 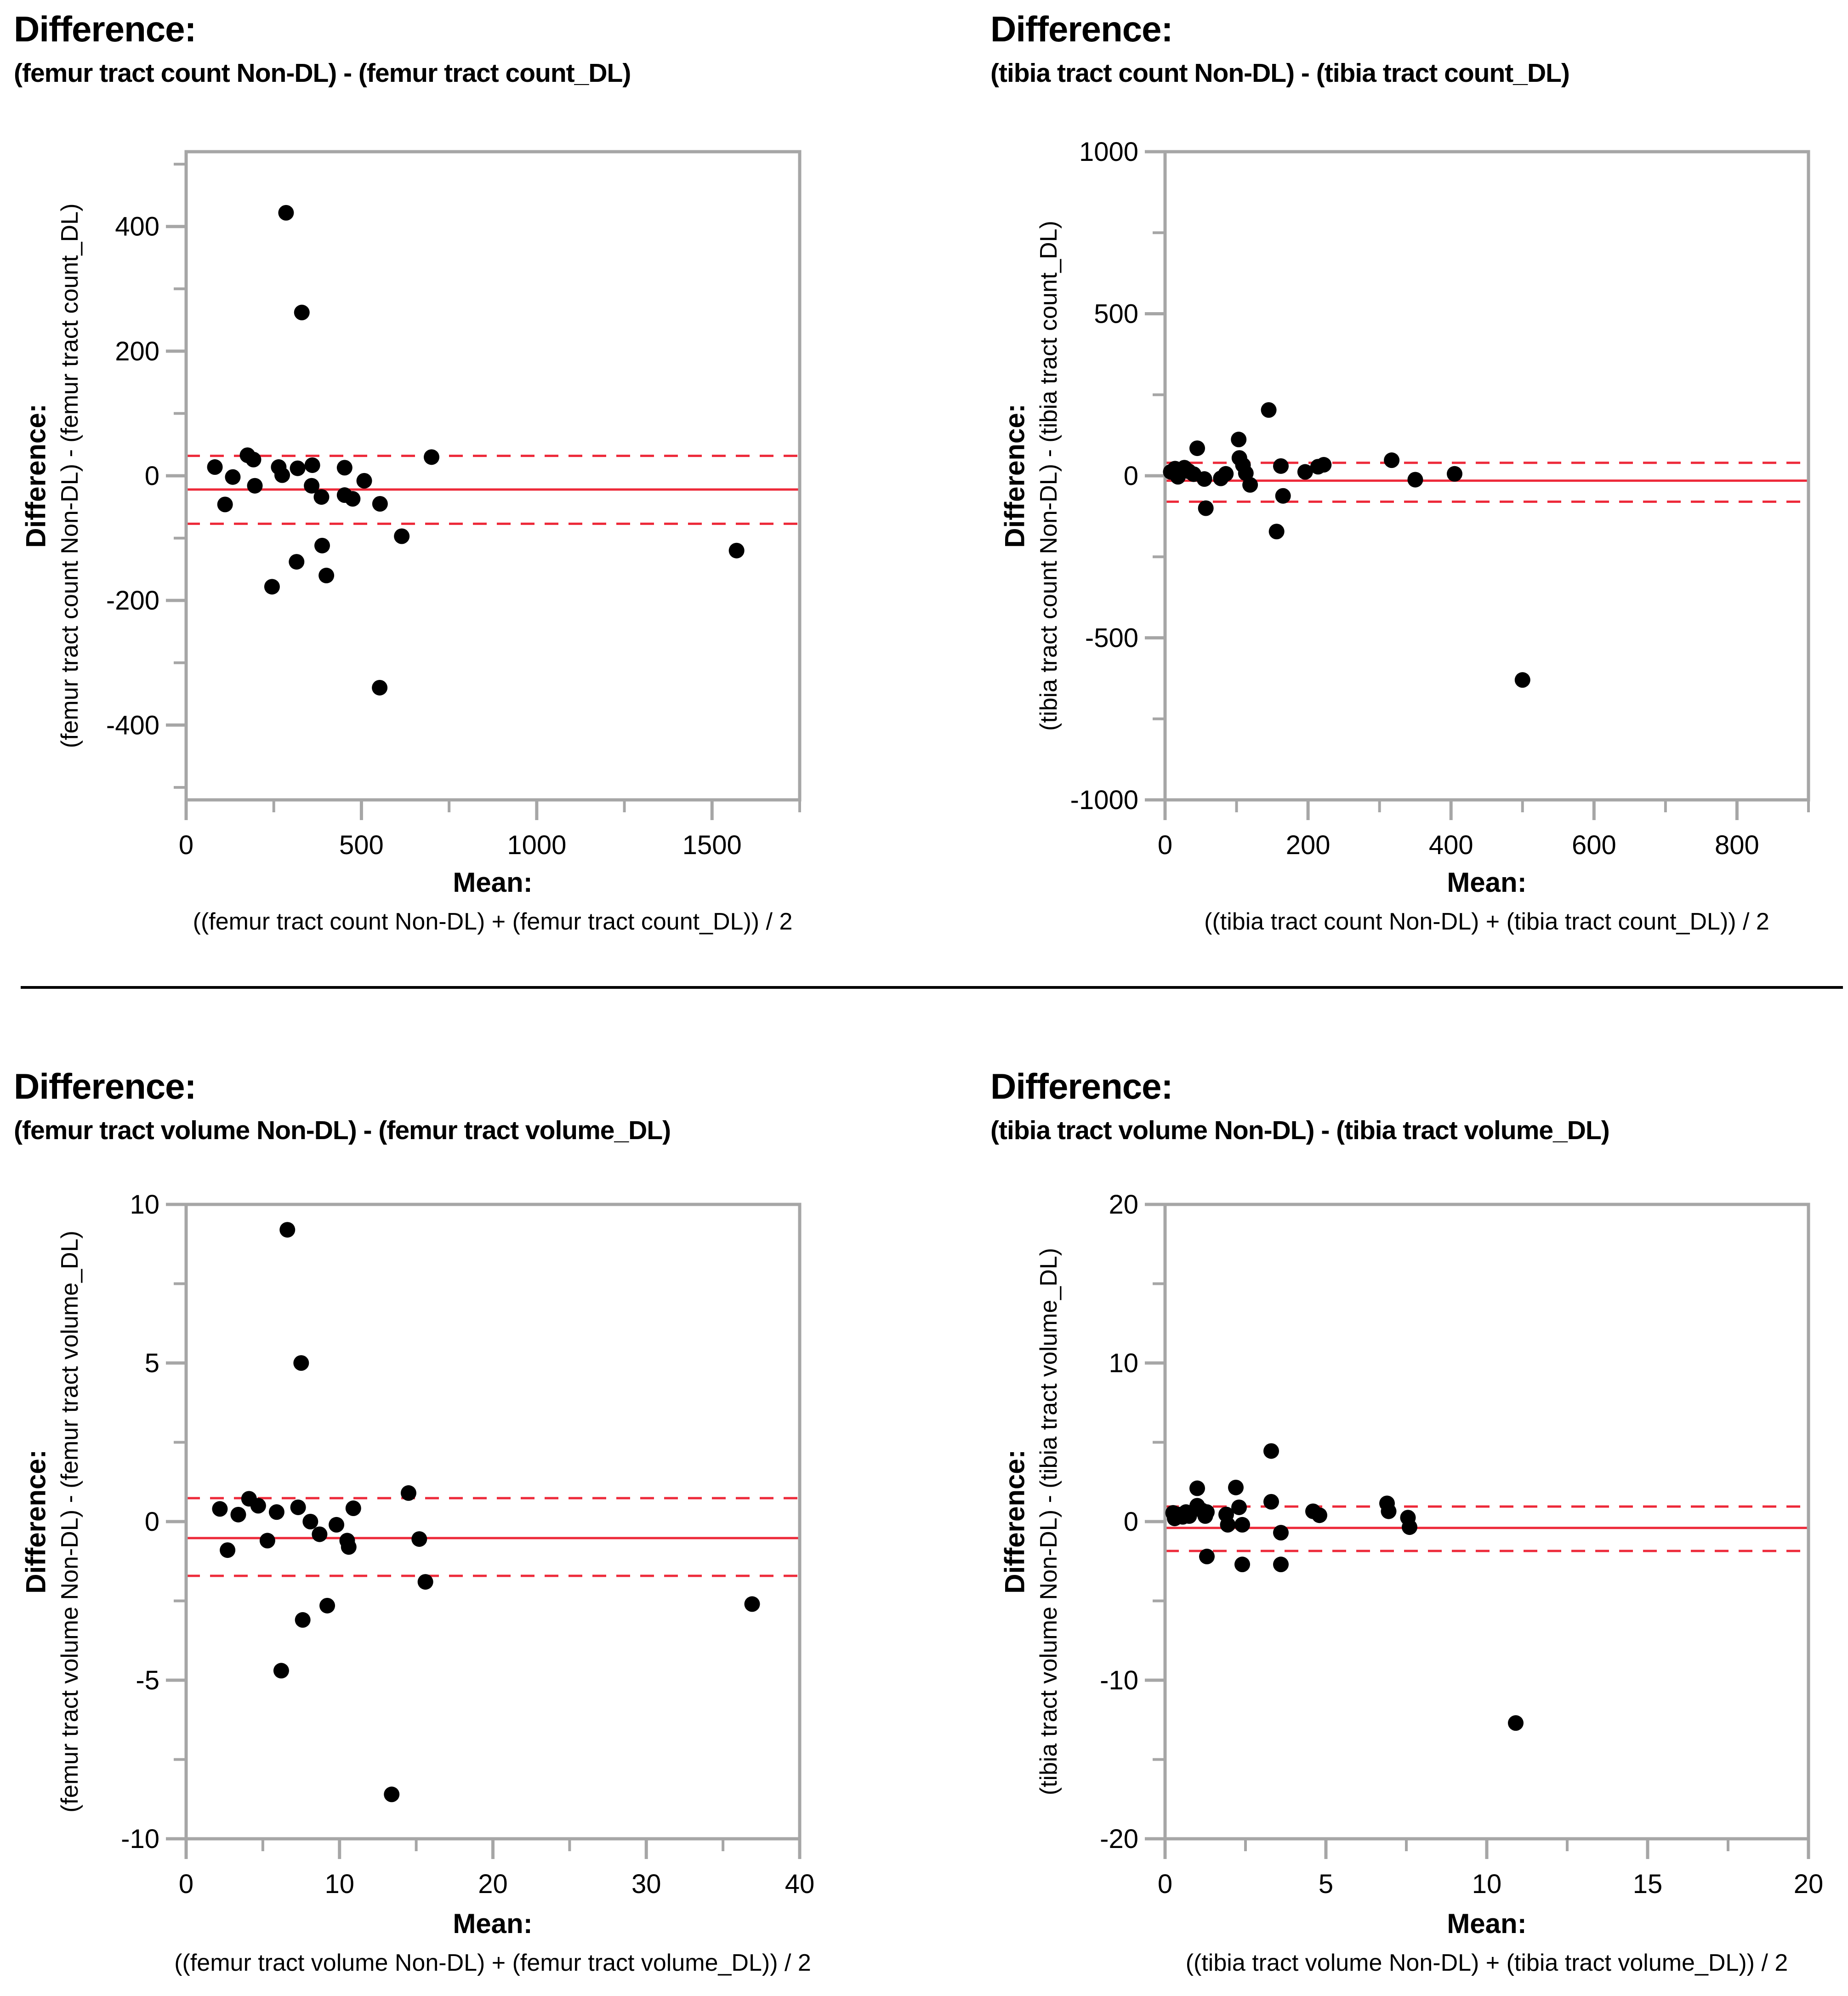 What do you see at coordinates (1308, 845) in the screenshot?
I see `tibia-count-x-tick-label: 200` at bounding box center [1308, 845].